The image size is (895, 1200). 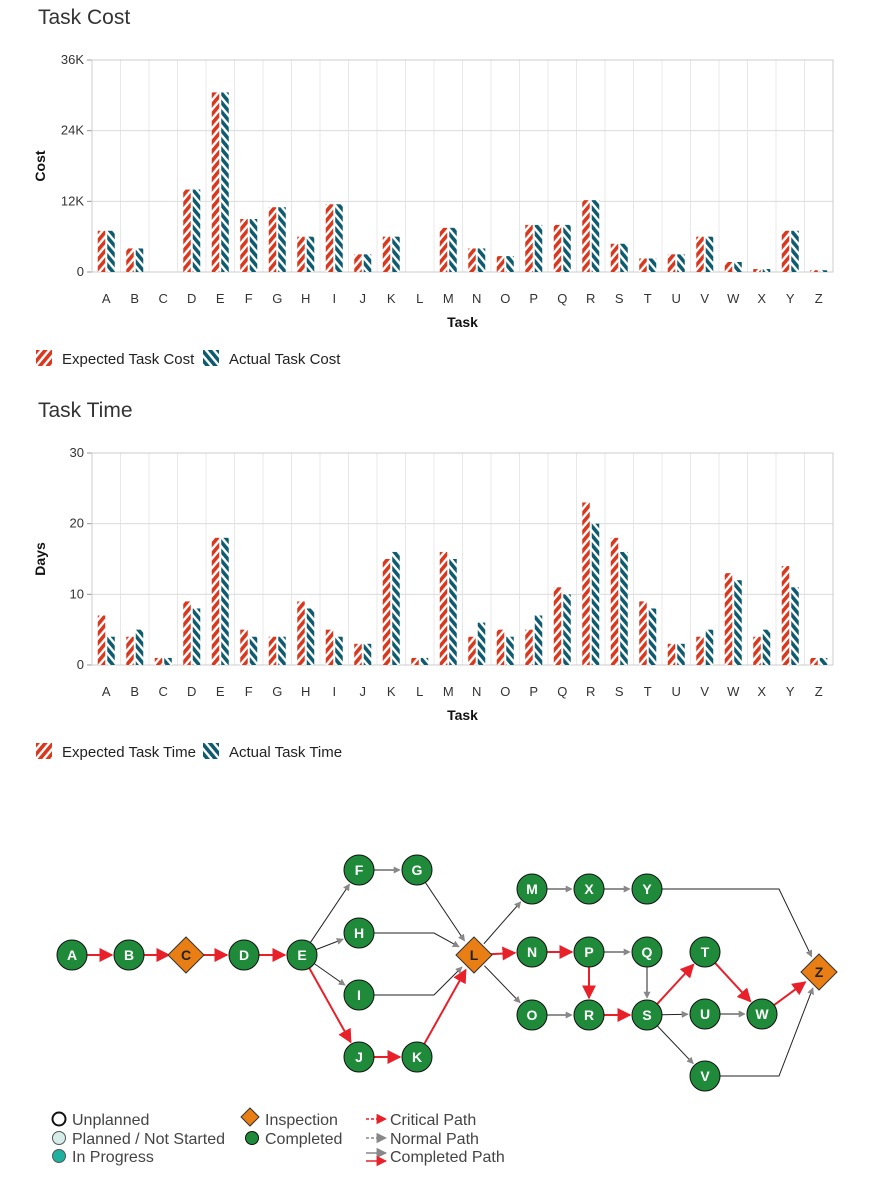 I want to click on node-Y: Y, so click(x=647, y=889).